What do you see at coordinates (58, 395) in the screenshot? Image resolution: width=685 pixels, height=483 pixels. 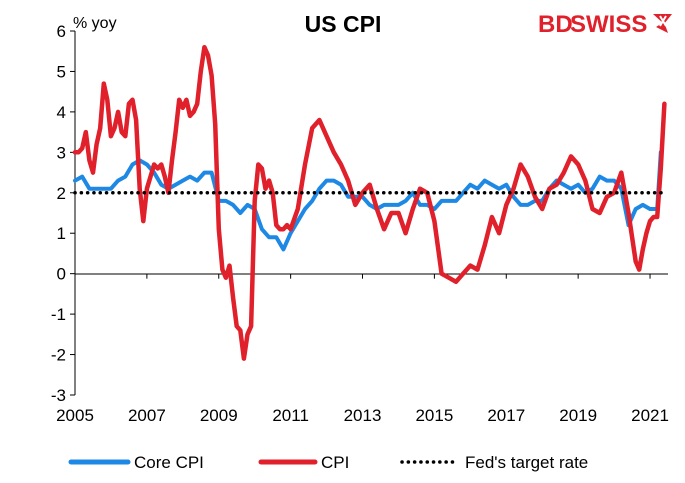 I see `y-tick-label: -3` at bounding box center [58, 395].